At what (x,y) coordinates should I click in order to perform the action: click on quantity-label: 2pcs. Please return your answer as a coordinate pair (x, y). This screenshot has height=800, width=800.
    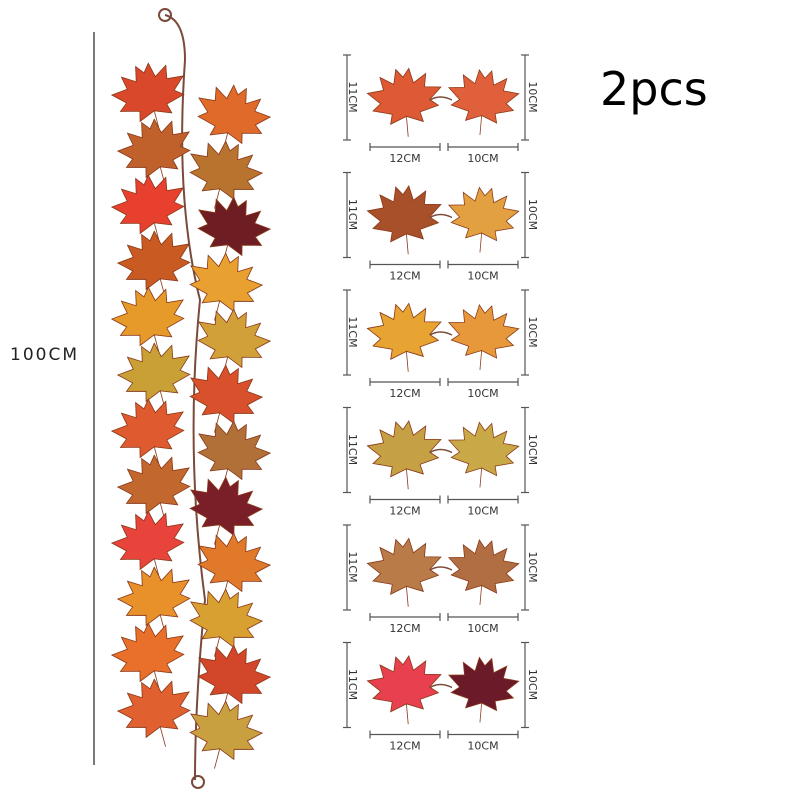
    Looking at the image, I should click on (654, 89).